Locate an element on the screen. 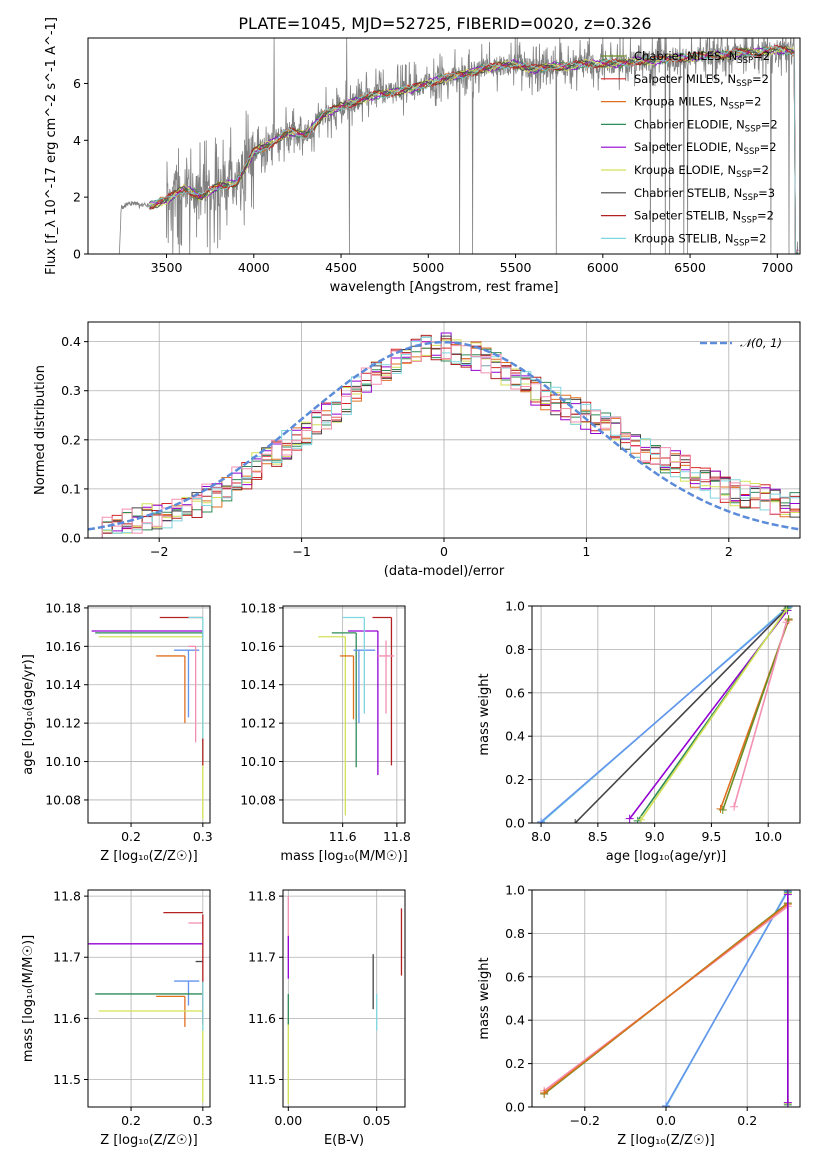  spectrum-ytick-label: 4 is located at coordinates (77, 140).